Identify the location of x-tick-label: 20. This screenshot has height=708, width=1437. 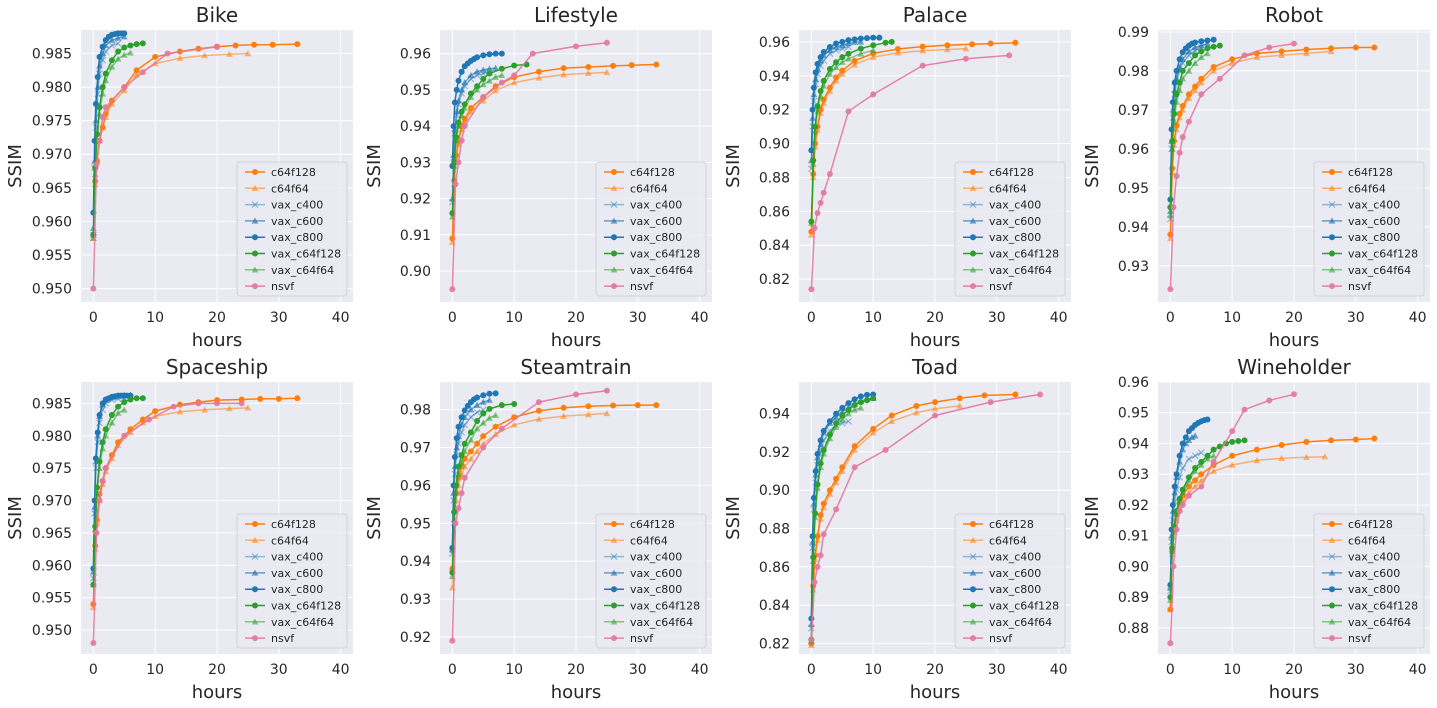
(1294, 670).